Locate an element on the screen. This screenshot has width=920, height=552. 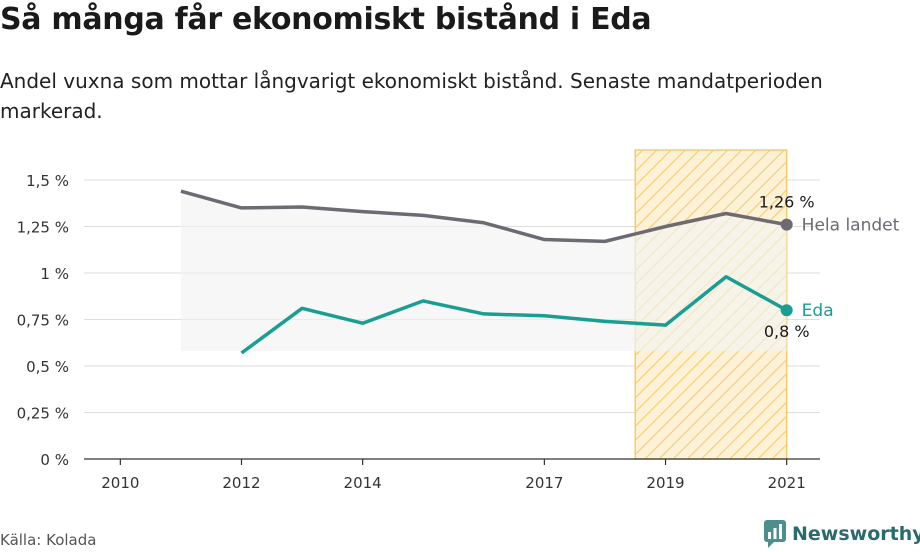
y-tick-label: 0,25 % is located at coordinates (43, 414).